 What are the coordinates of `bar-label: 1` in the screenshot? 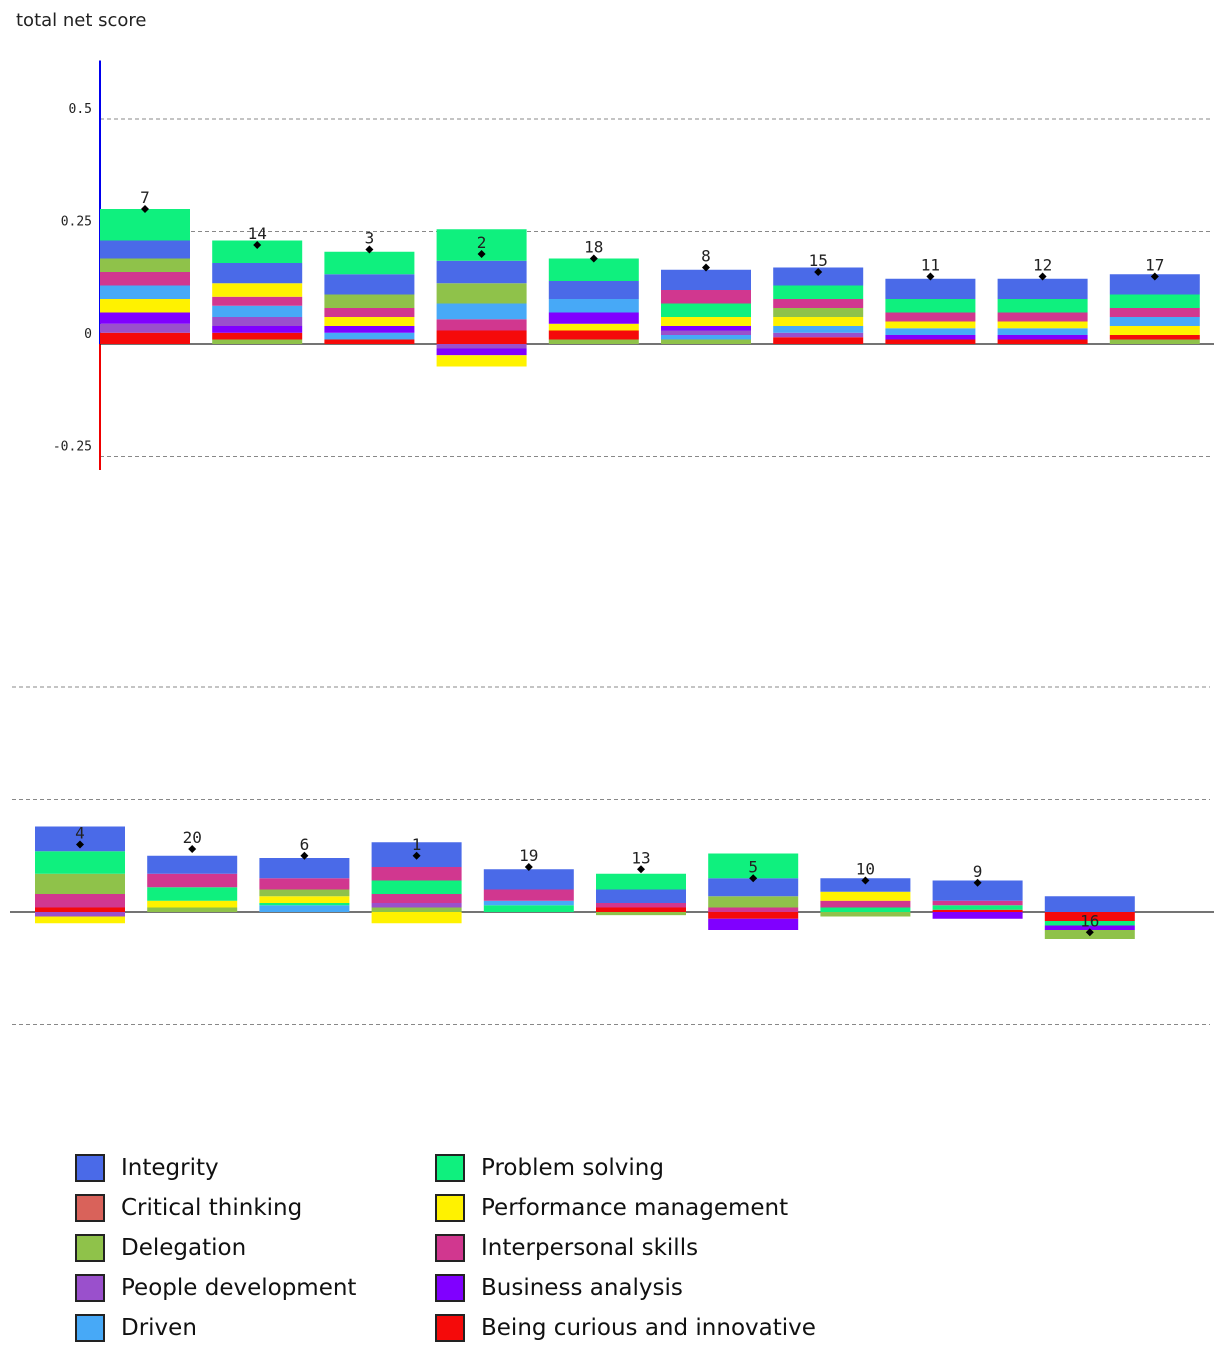 It's located at (417, 844).